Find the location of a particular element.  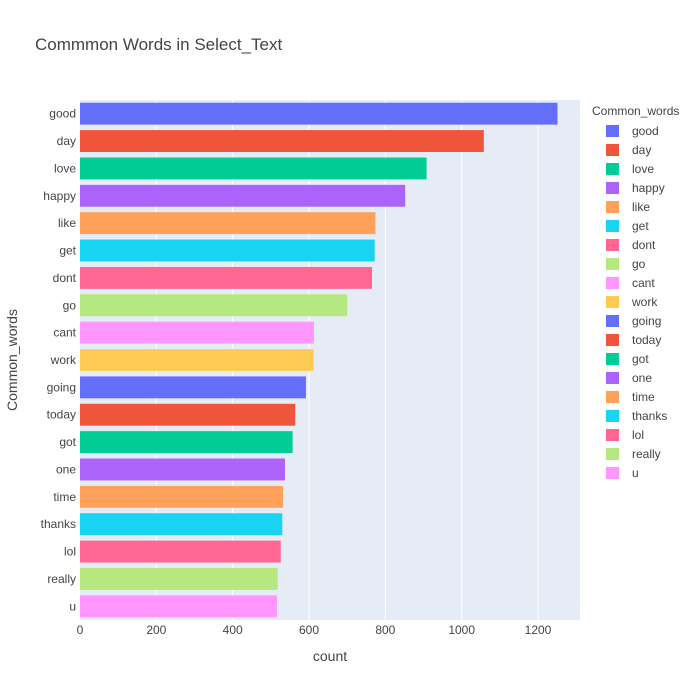

x-tick-label: 1200 is located at coordinates (538, 630).